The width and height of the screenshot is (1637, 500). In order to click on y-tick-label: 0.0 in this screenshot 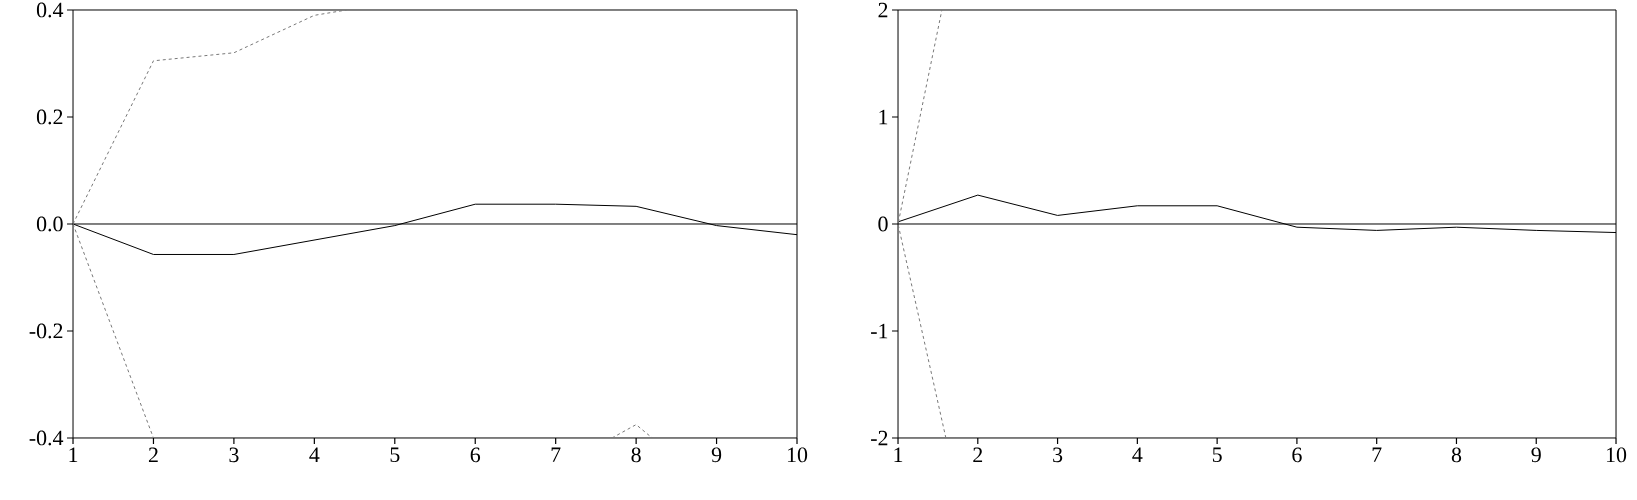, I will do `click(49, 224)`.